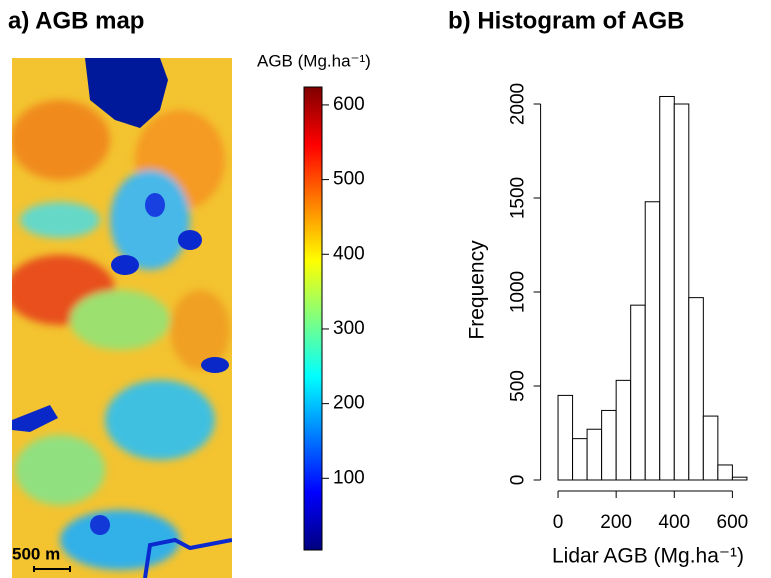 The width and height of the screenshot is (771, 578). What do you see at coordinates (616, 522) in the screenshot?
I see `x-tick-label: 200` at bounding box center [616, 522].